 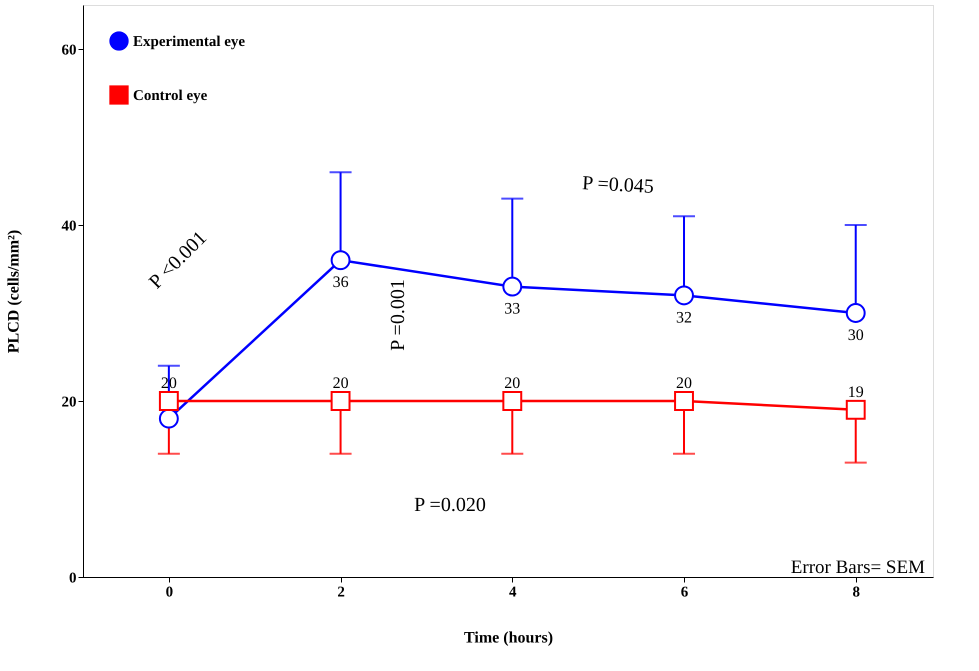 What do you see at coordinates (341, 592) in the screenshot?
I see `x-tick-label: 2` at bounding box center [341, 592].